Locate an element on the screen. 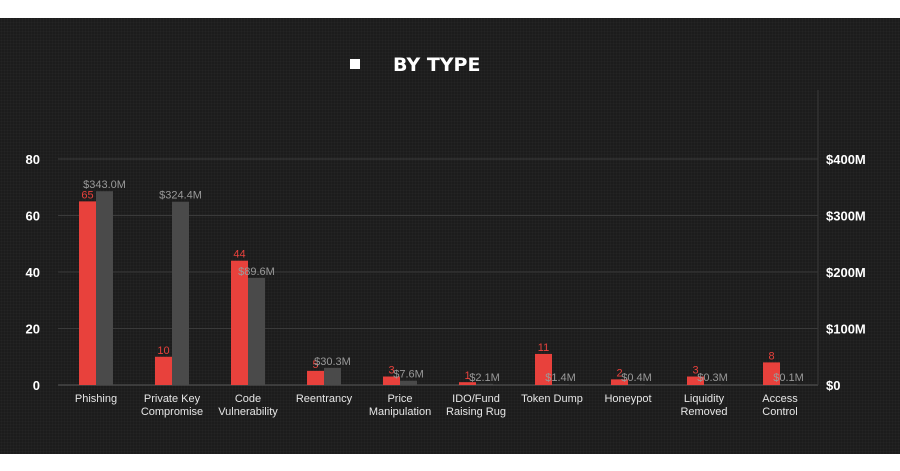 This screenshot has width=900, height=471. y-right-tick-label: $300M is located at coordinates (846, 216).